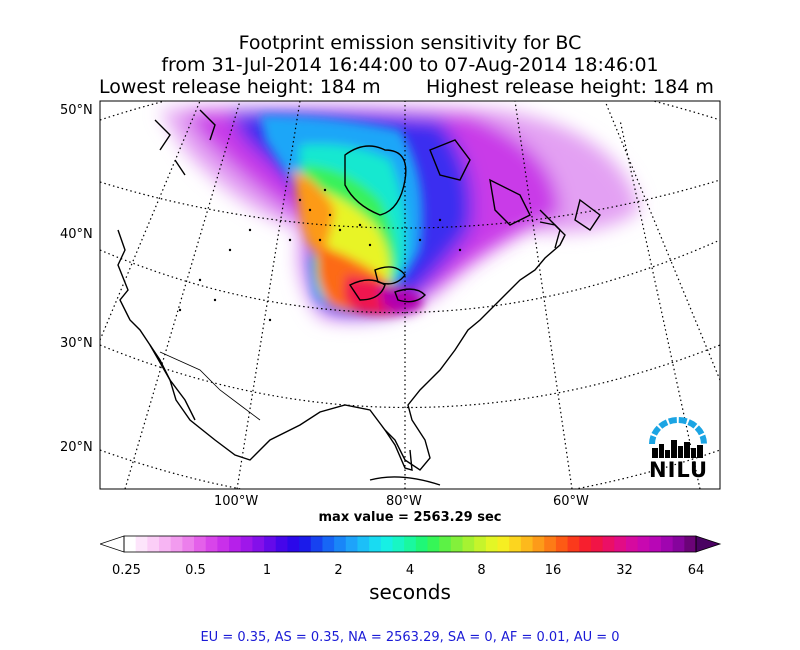 Image resolution: width=800 pixels, height=650 pixels. What do you see at coordinates (195, 570) in the screenshot?
I see `colorbar-tick-label: 0.5` at bounding box center [195, 570].